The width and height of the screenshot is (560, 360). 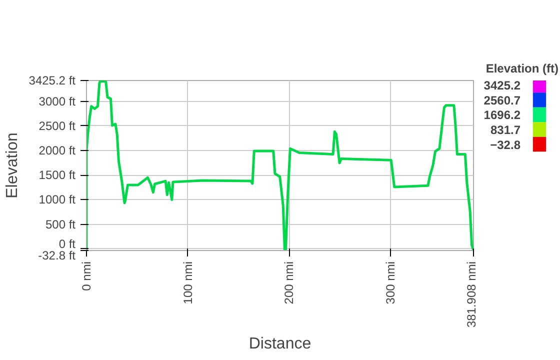 I want to click on color-bar-title: Elevation (ft), so click(x=522, y=69).